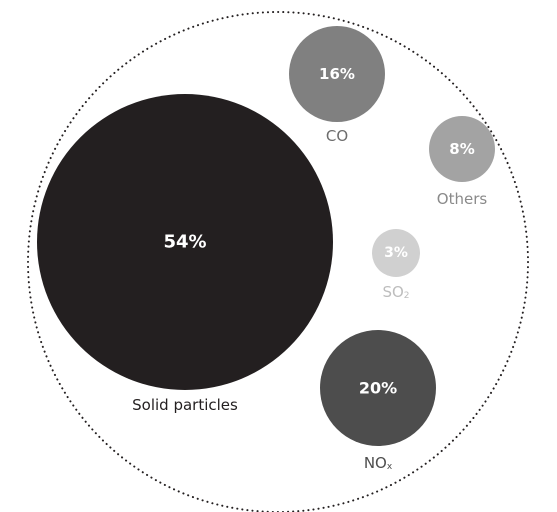 The height and width of the screenshot is (512, 557). What do you see at coordinates (407, 296) in the screenshot?
I see `category-label-so2-sub: 2` at bounding box center [407, 296].